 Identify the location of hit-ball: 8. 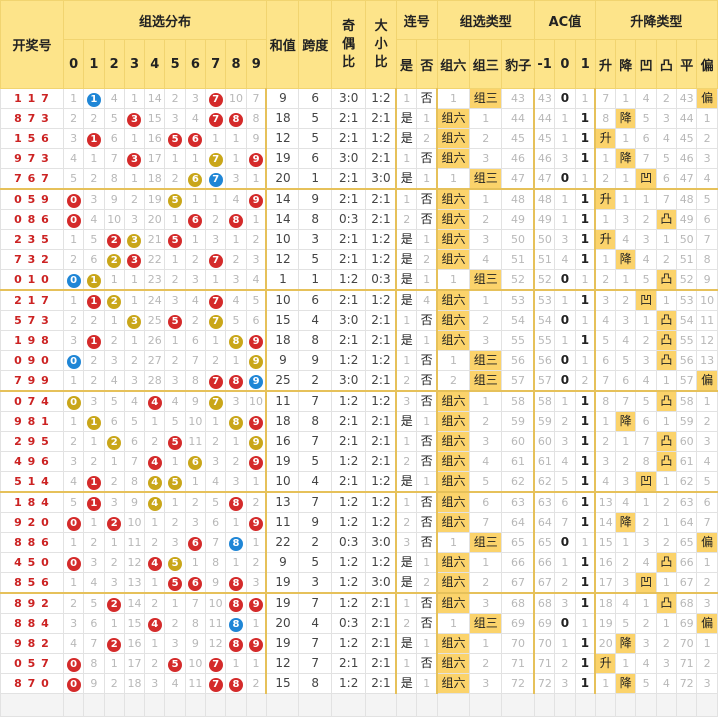
(235, 645).